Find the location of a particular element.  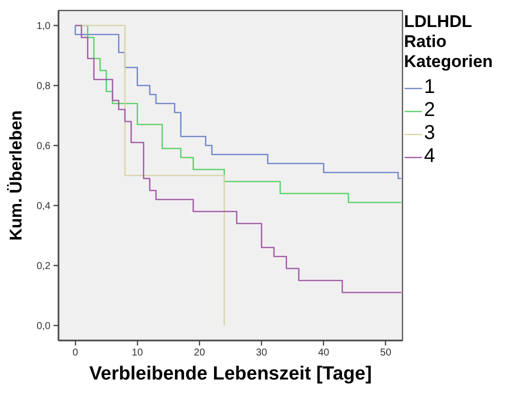

y-tick-label: 0,8 is located at coordinates (43, 86).